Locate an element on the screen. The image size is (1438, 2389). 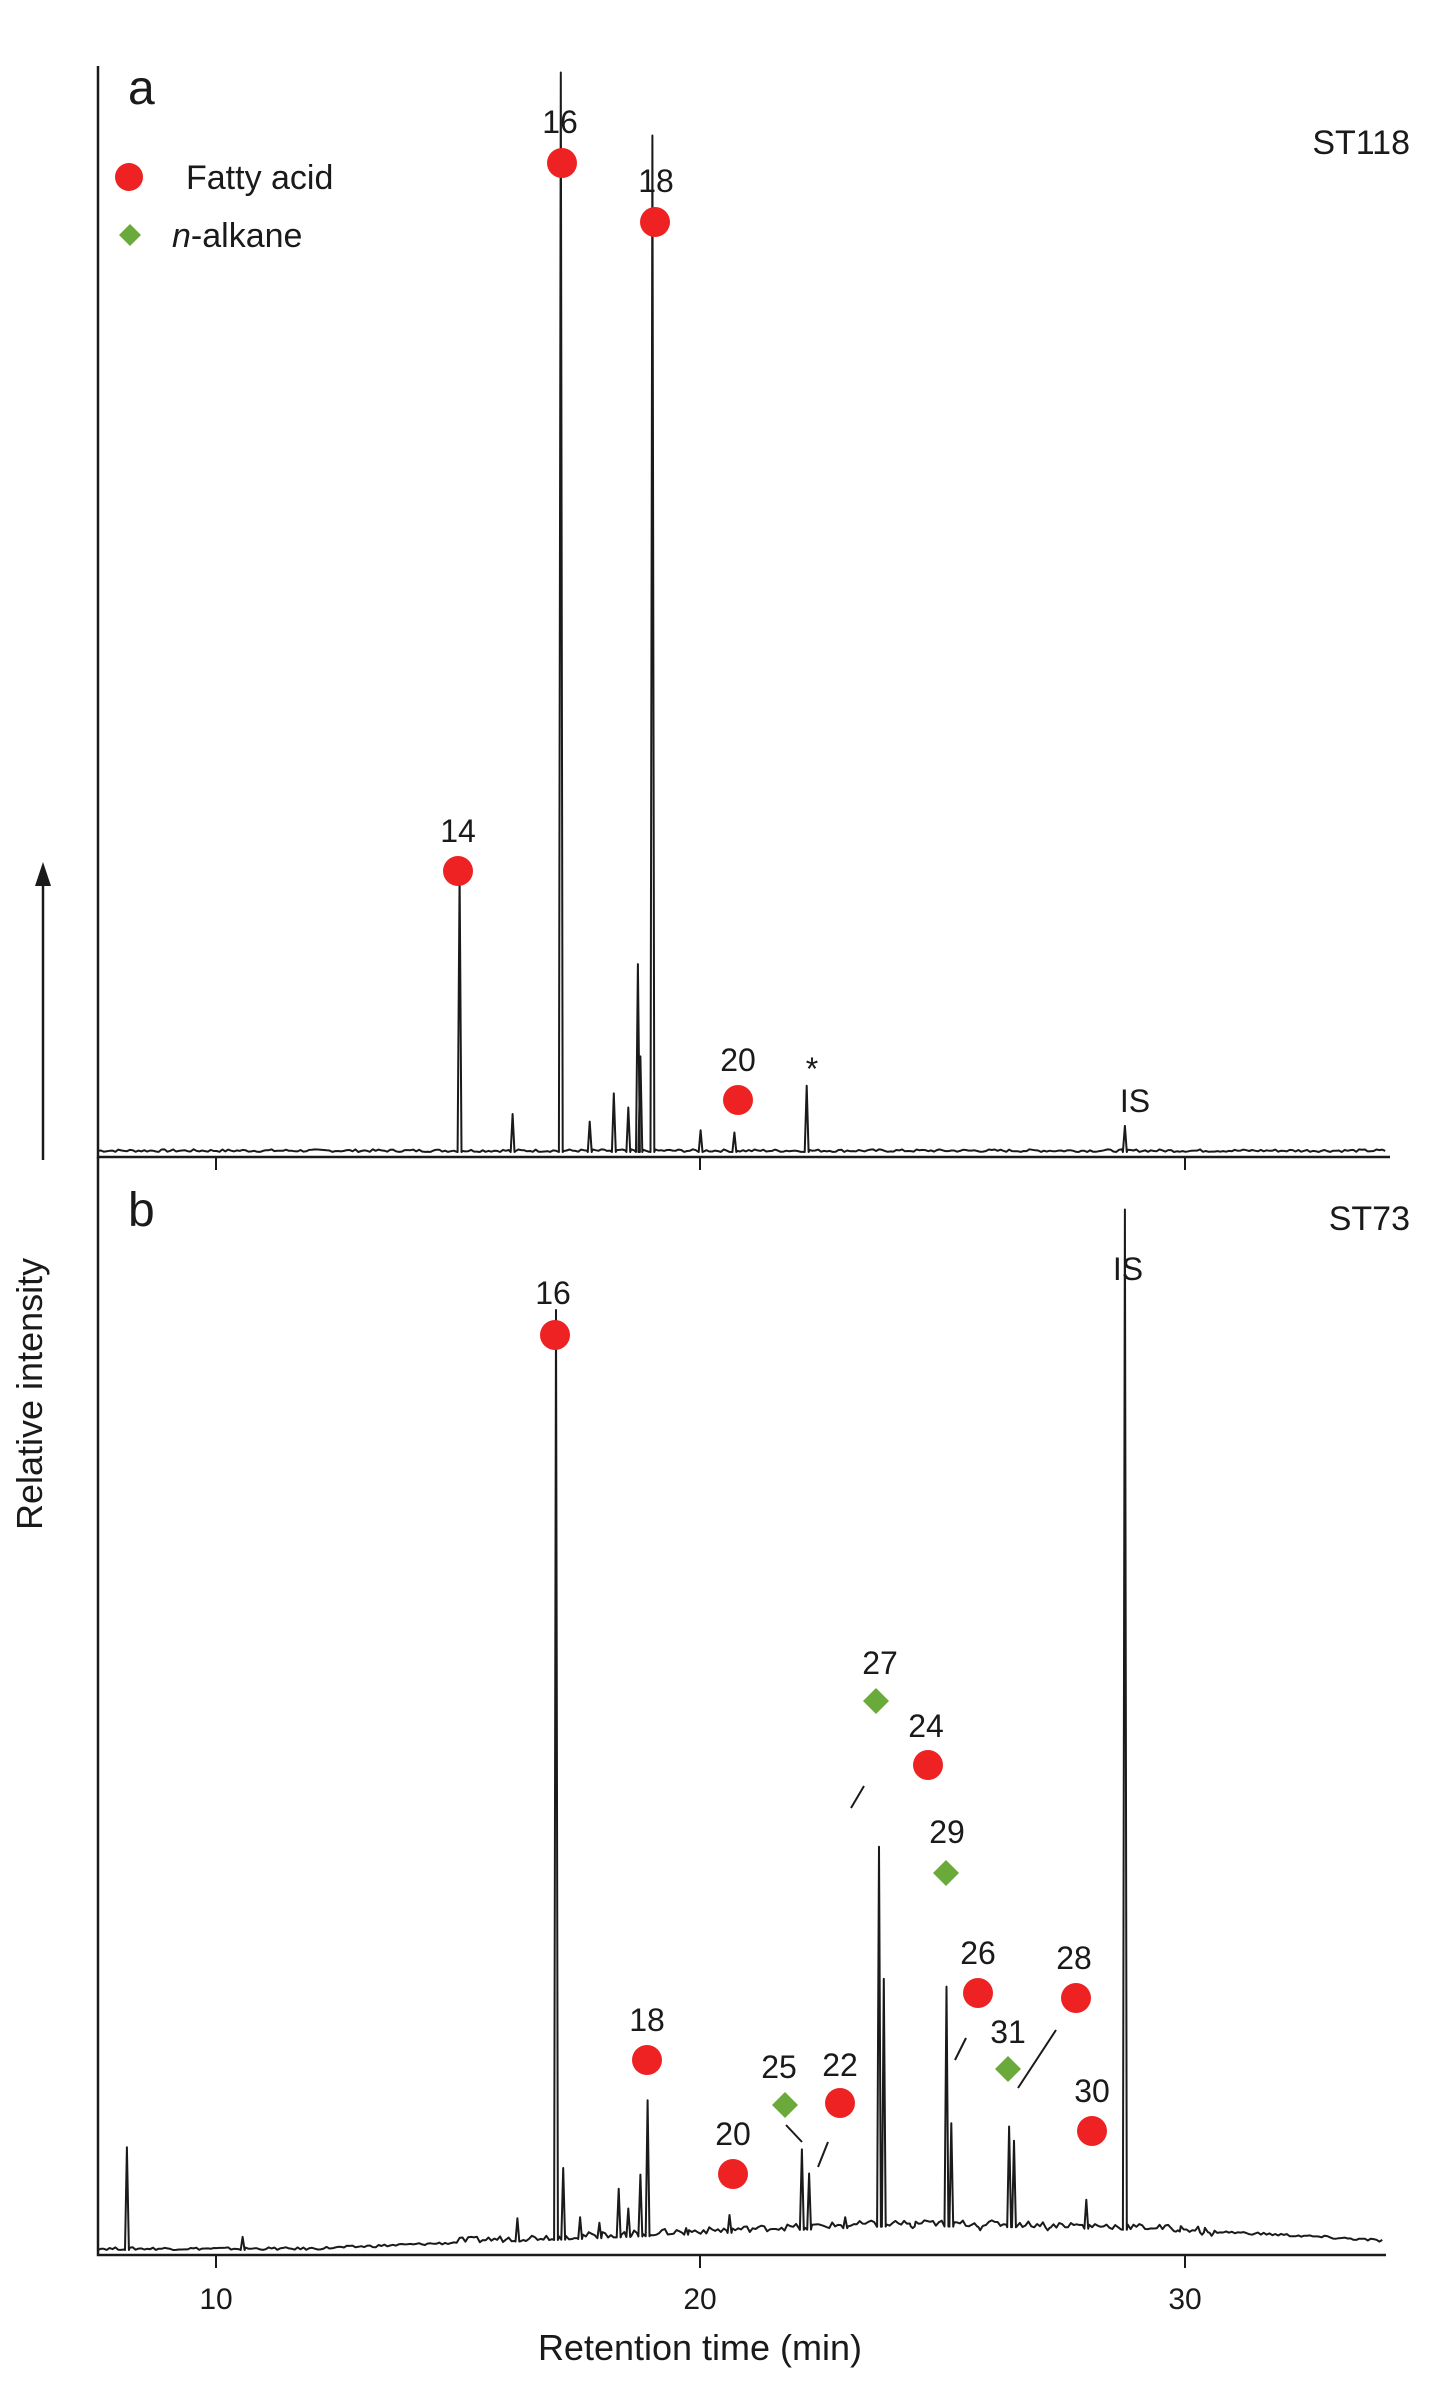
panel-a-sample-label: ST118 is located at coordinates (1361, 143).